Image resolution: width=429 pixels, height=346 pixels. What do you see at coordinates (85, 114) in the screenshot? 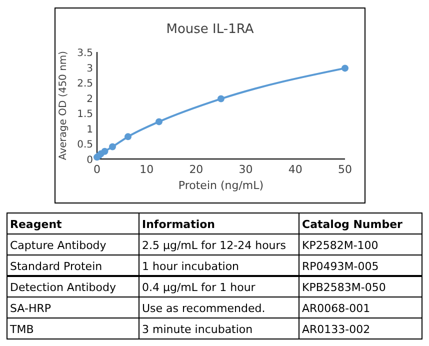
I see `y-tick-label: 1.5` at bounding box center [85, 114].